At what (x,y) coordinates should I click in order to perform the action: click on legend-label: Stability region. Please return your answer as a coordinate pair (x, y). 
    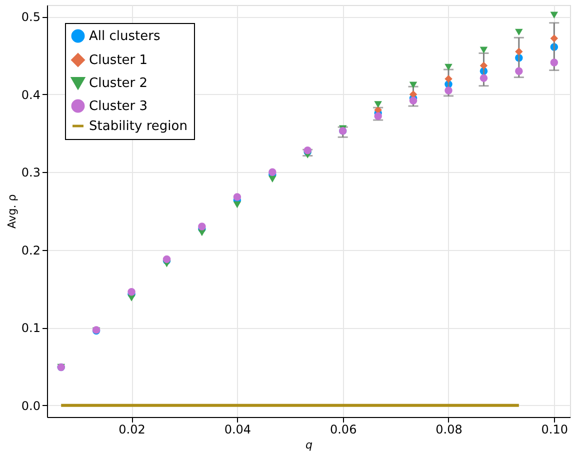
    Looking at the image, I should click on (138, 126).